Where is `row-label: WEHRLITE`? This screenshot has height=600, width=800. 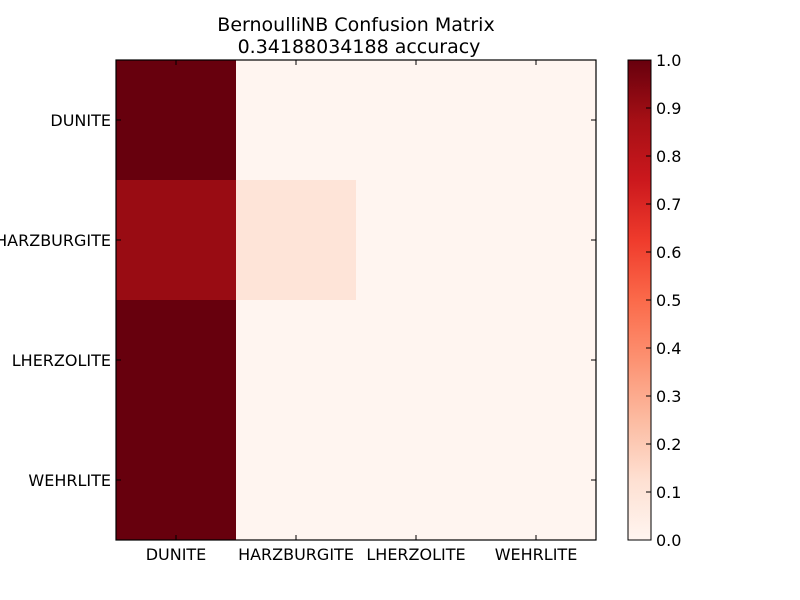 row-label: WEHRLITE is located at coordinates (69, 480).